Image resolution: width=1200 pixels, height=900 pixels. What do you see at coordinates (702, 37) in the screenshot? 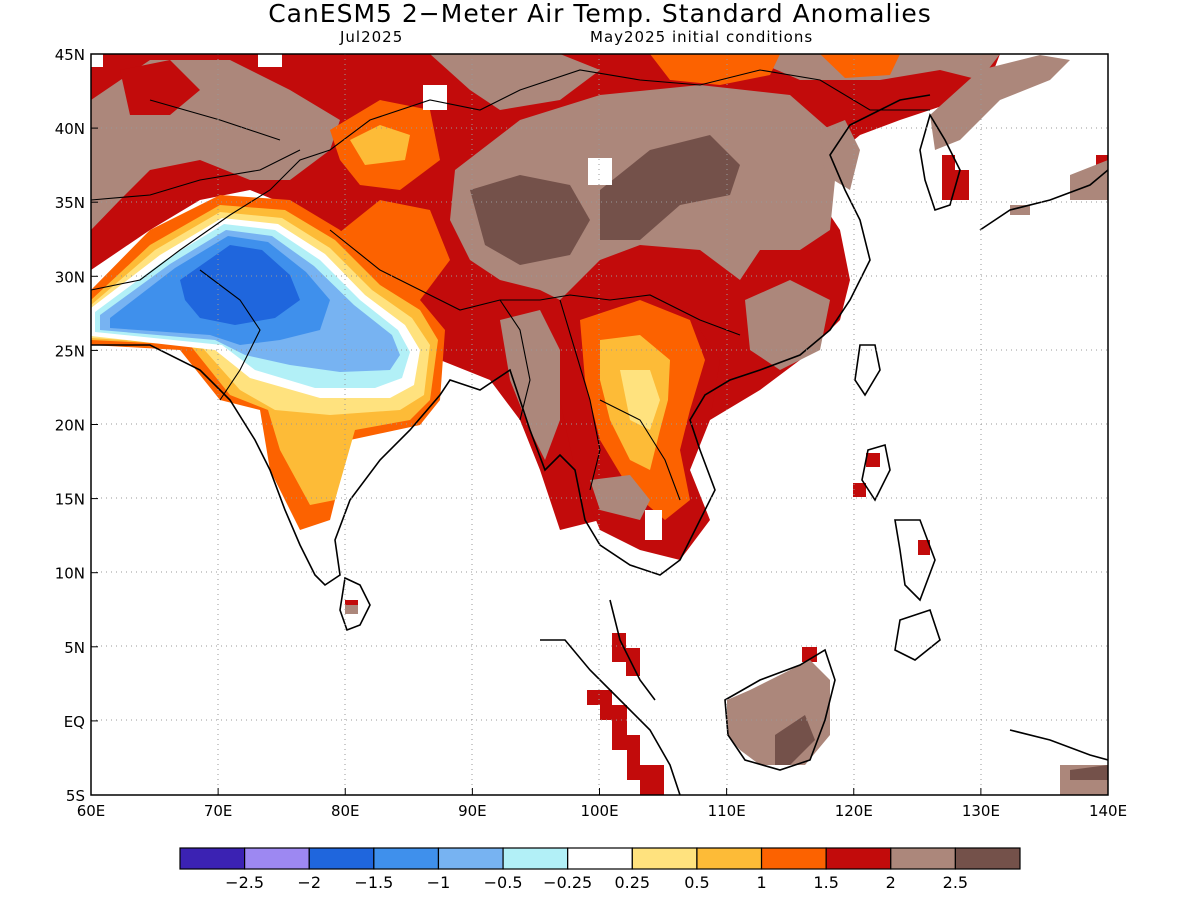
I see `init-conditions-label: May2025 initial conditions` at bounding box center [702, 37].